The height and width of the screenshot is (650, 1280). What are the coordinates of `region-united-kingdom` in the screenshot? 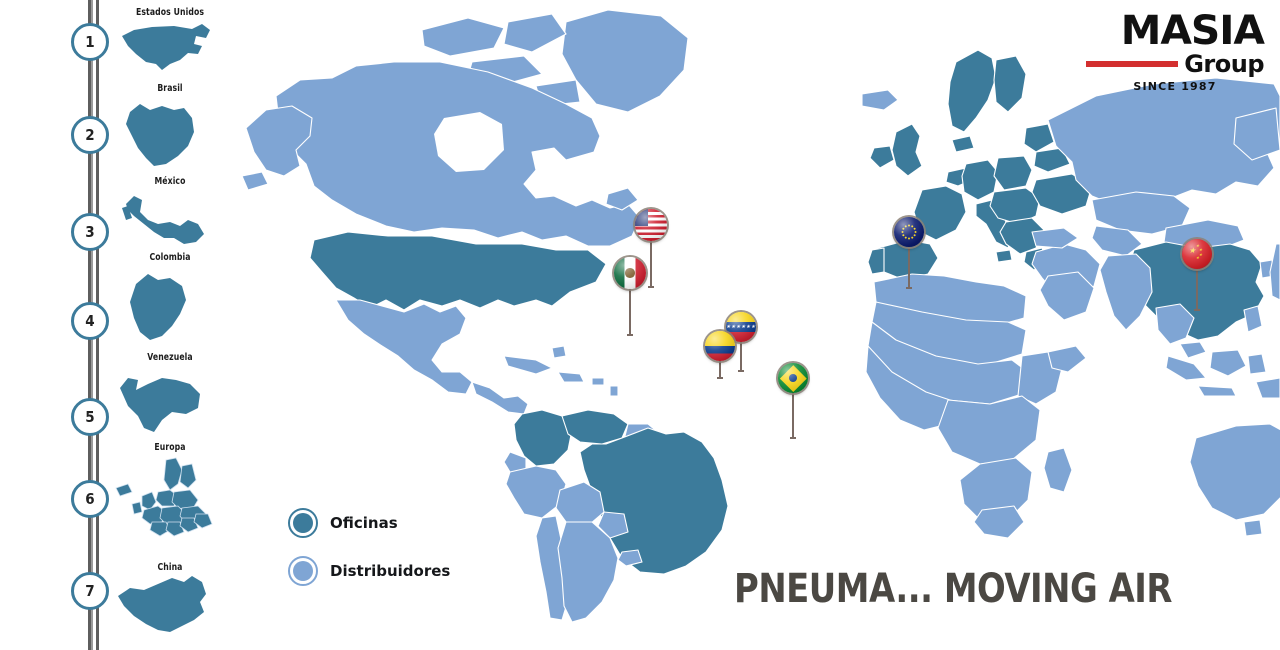 It's located at (907, 150).